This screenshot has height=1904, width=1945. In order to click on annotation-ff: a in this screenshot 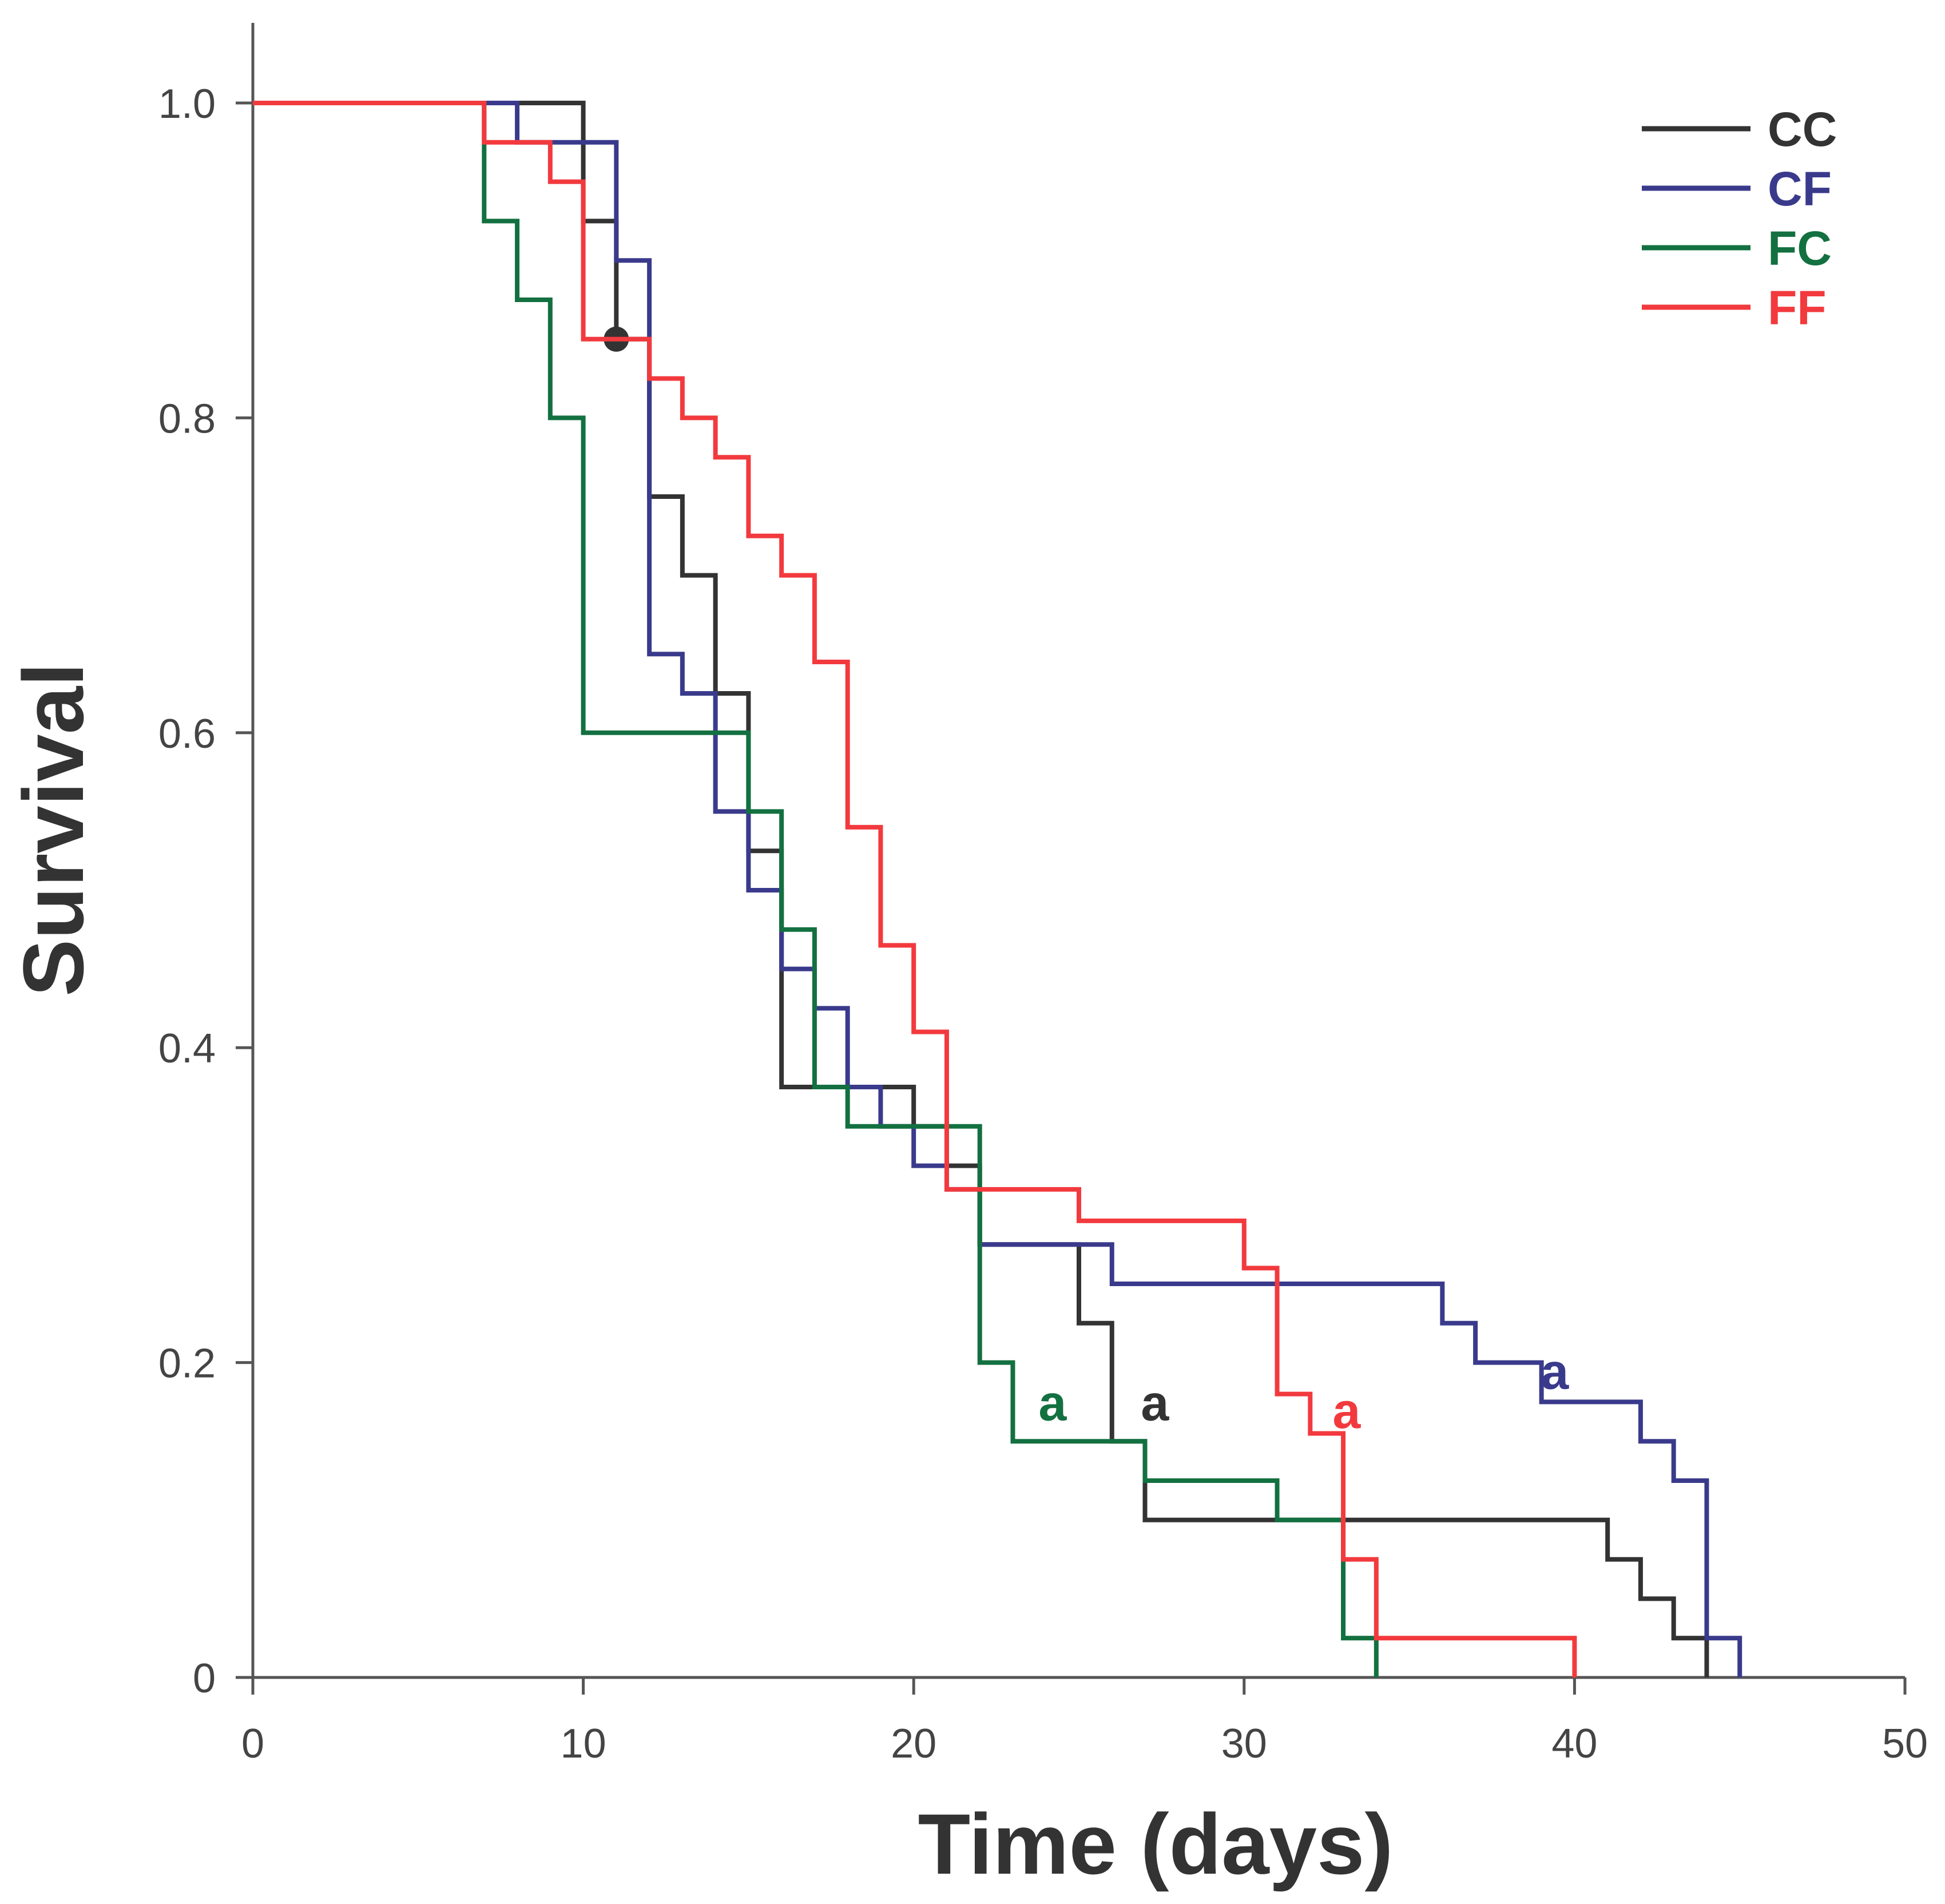, I will do `click(1346, 1410)`.